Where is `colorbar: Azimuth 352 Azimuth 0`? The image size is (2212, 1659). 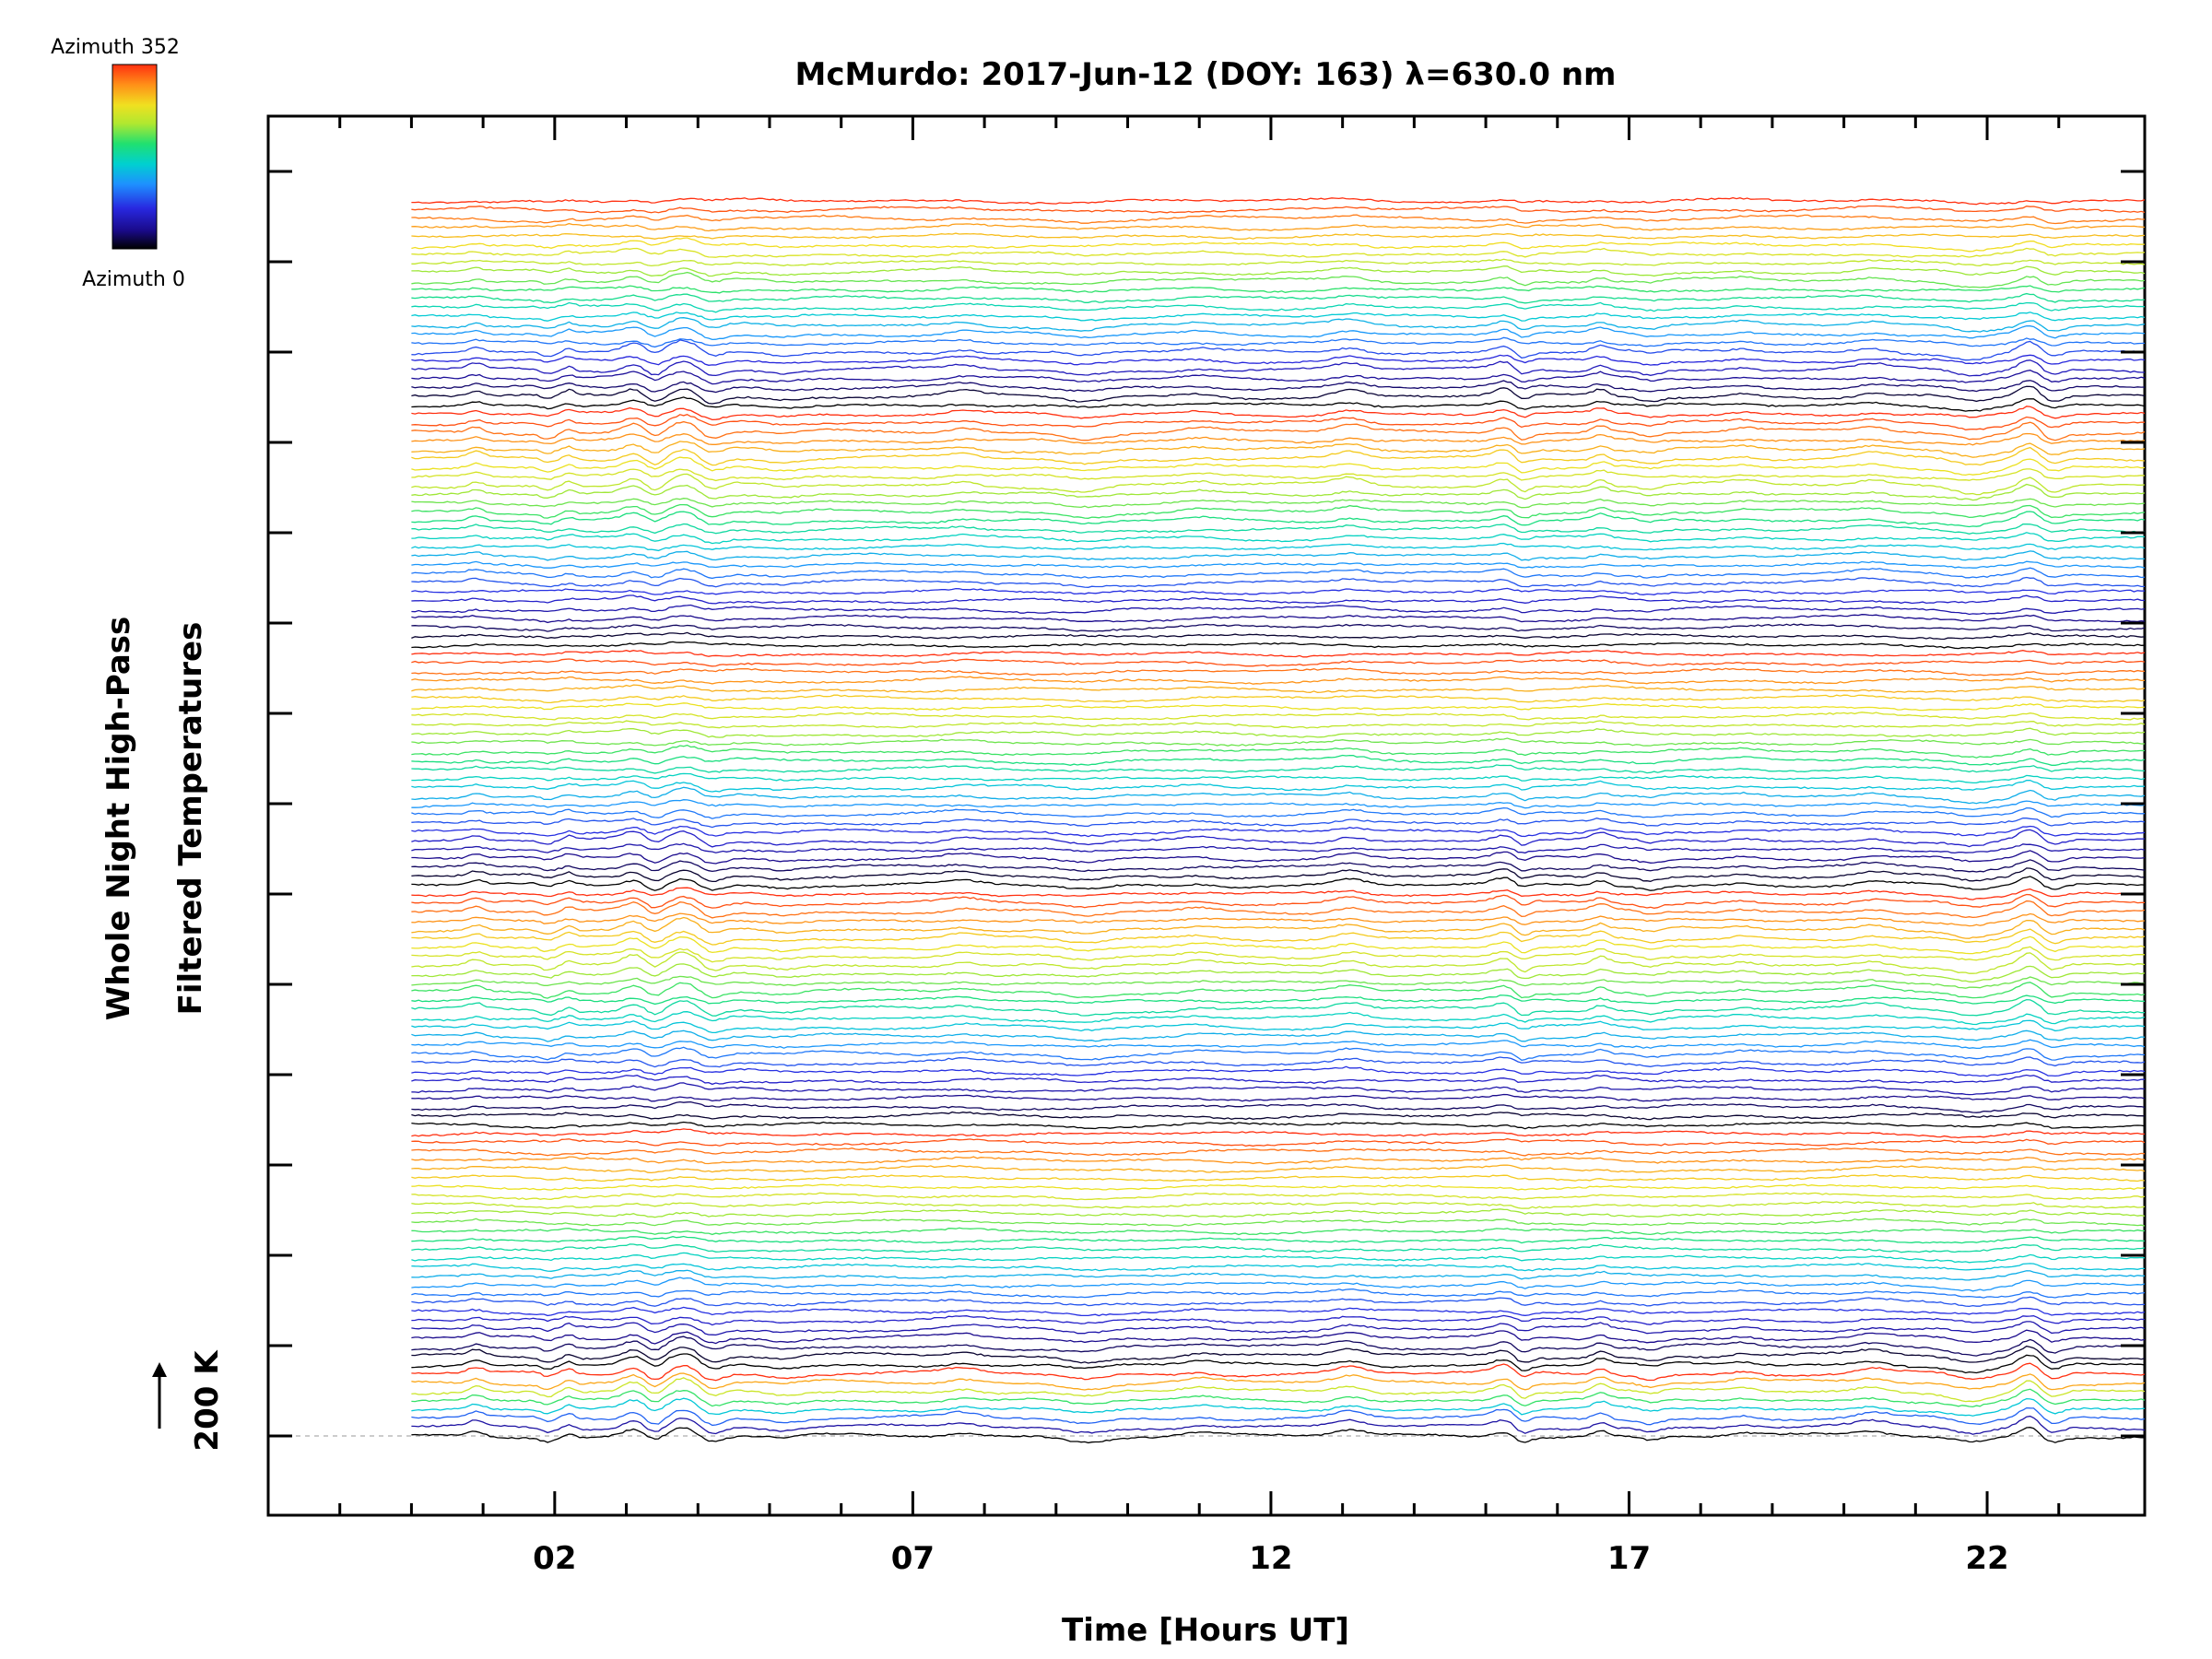 colorbar: Azimuth 352 Azimuth 0 is located at coordinates (118, 163).